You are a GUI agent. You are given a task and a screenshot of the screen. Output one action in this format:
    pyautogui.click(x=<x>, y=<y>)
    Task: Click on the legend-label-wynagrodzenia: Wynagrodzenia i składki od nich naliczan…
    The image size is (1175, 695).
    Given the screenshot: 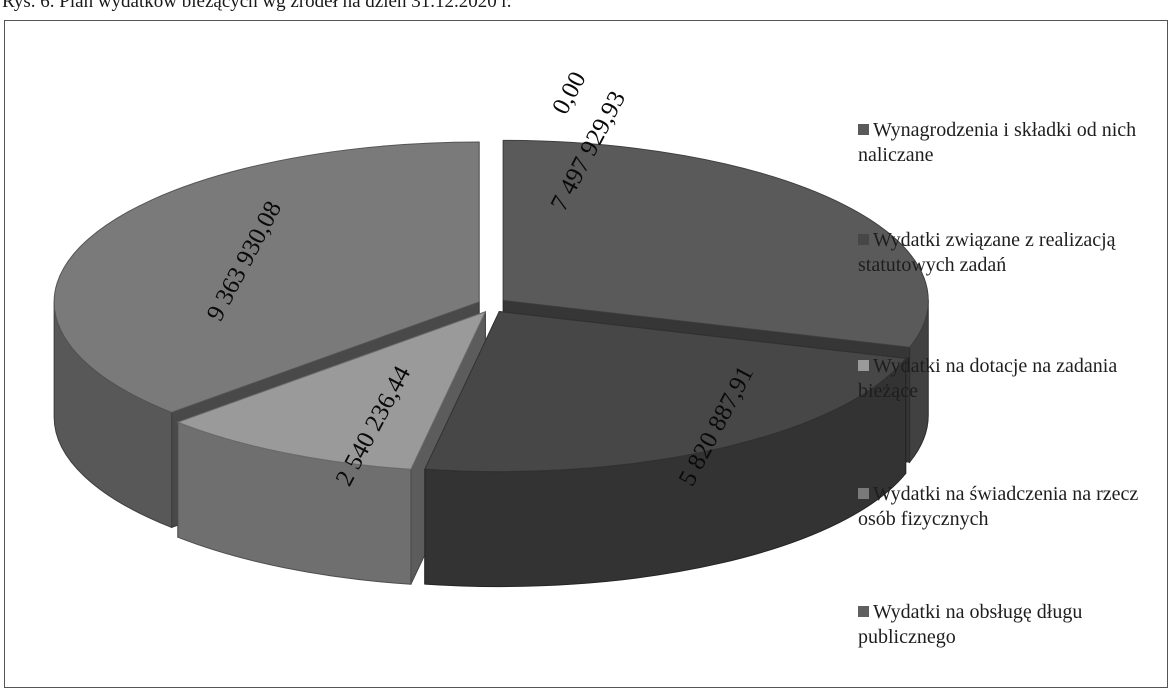 What is the action you would take?
    pyautogui.click(x=997, y=142)
    